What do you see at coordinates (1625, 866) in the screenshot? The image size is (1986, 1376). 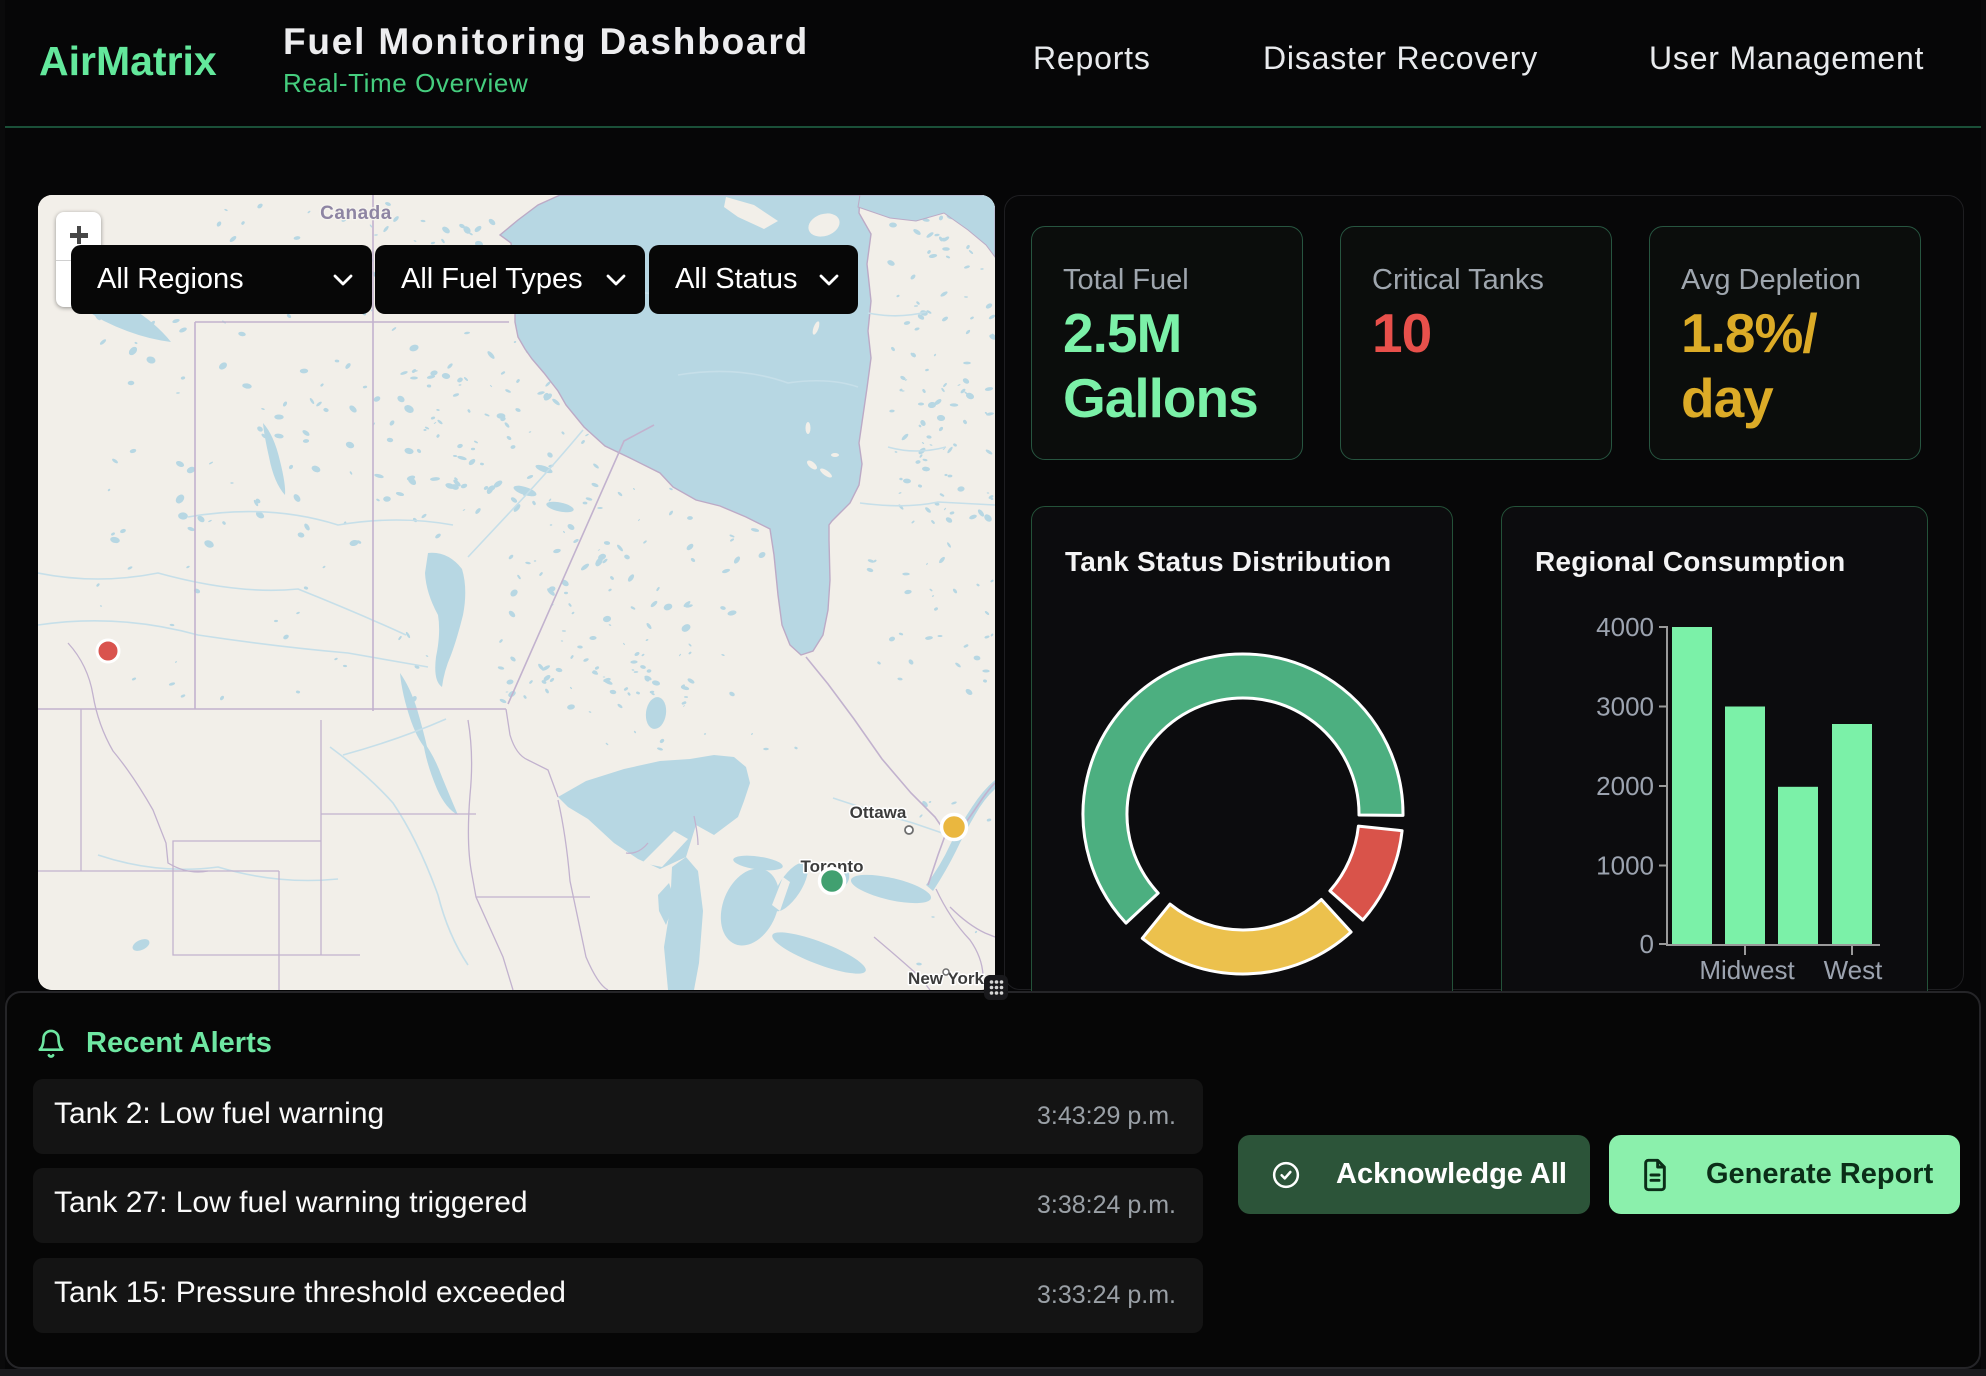 I see `svg-text: 1000` at bounding box center [1625, 866].